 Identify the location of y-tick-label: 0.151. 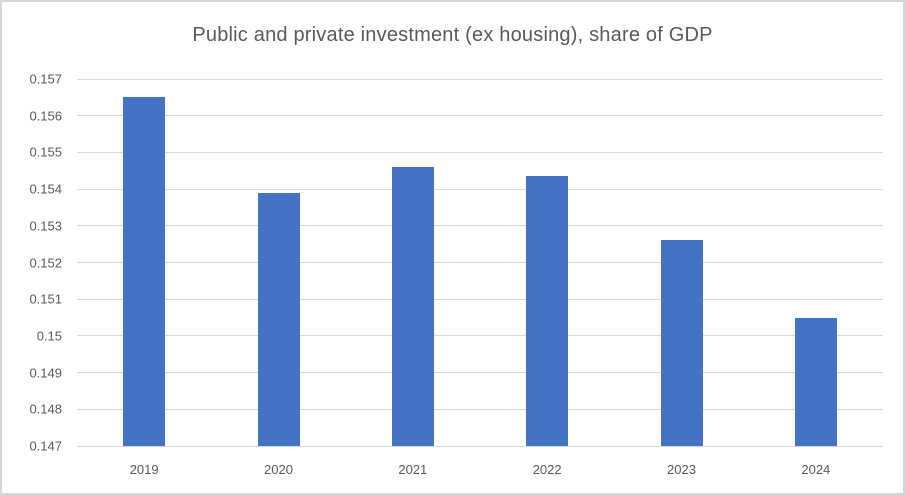
(45, 299).